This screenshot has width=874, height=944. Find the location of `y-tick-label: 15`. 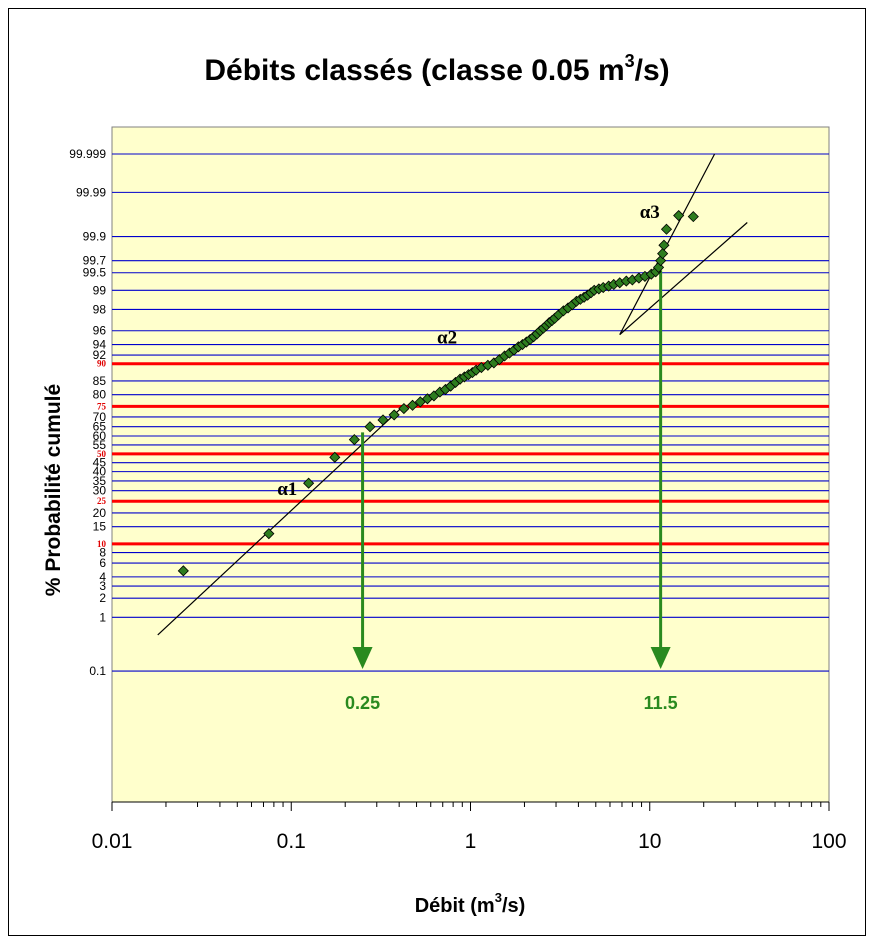

y-tick-label: 15 is located at coordinates (100, 527).